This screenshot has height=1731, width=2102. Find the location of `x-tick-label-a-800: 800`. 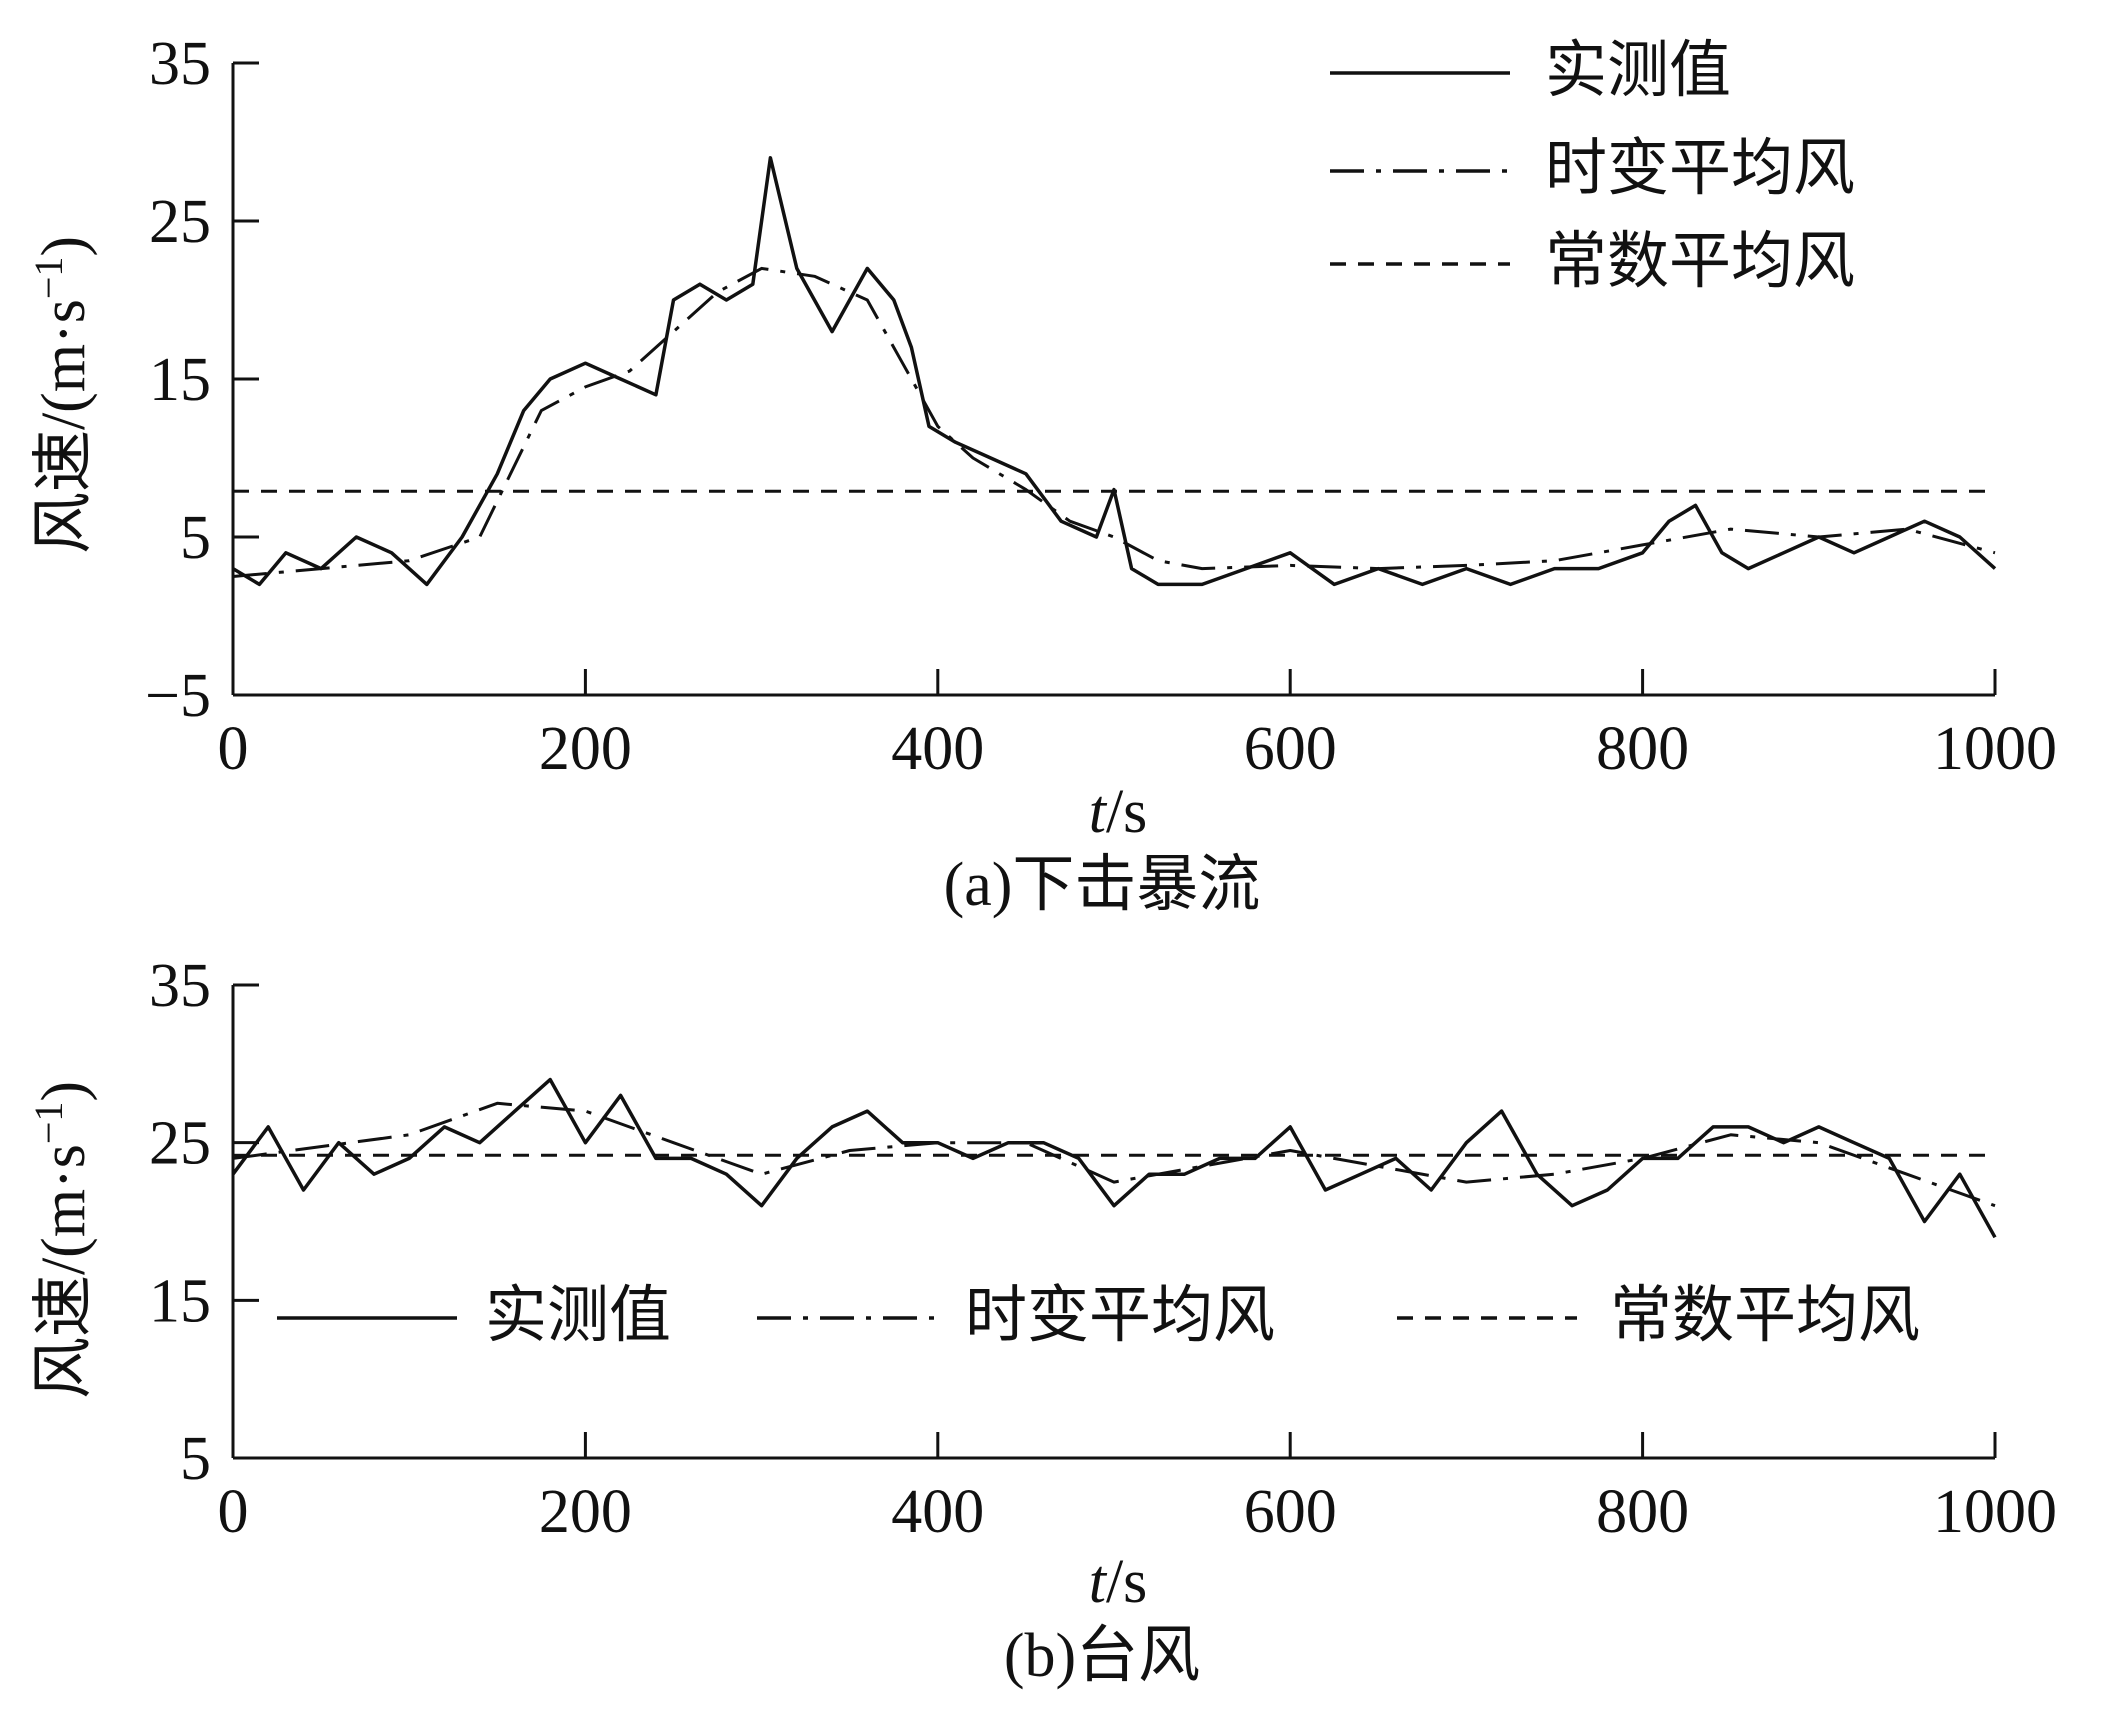

x-tick-label-a-800: 800 is located at coordinates (1642, 749).